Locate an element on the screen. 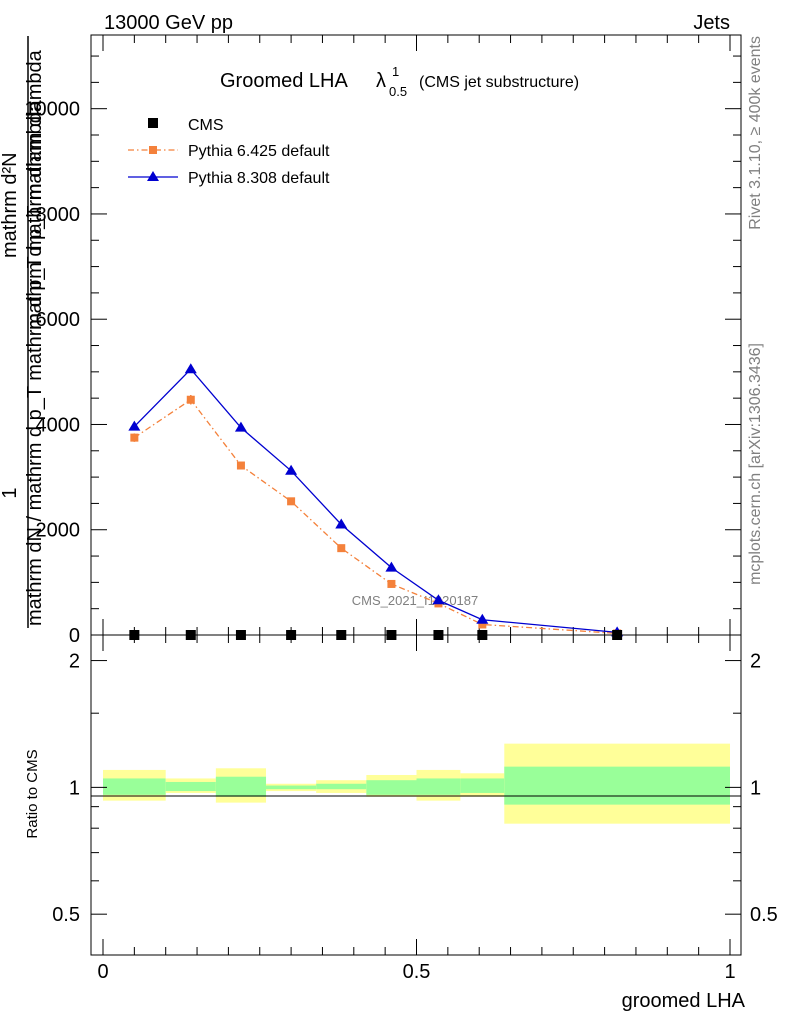 The height and width of the screenshot is (1024, 786). ylabel-numerator-b: mathrm d p_T mathrm dlambda is located at coordinates (35, 189).